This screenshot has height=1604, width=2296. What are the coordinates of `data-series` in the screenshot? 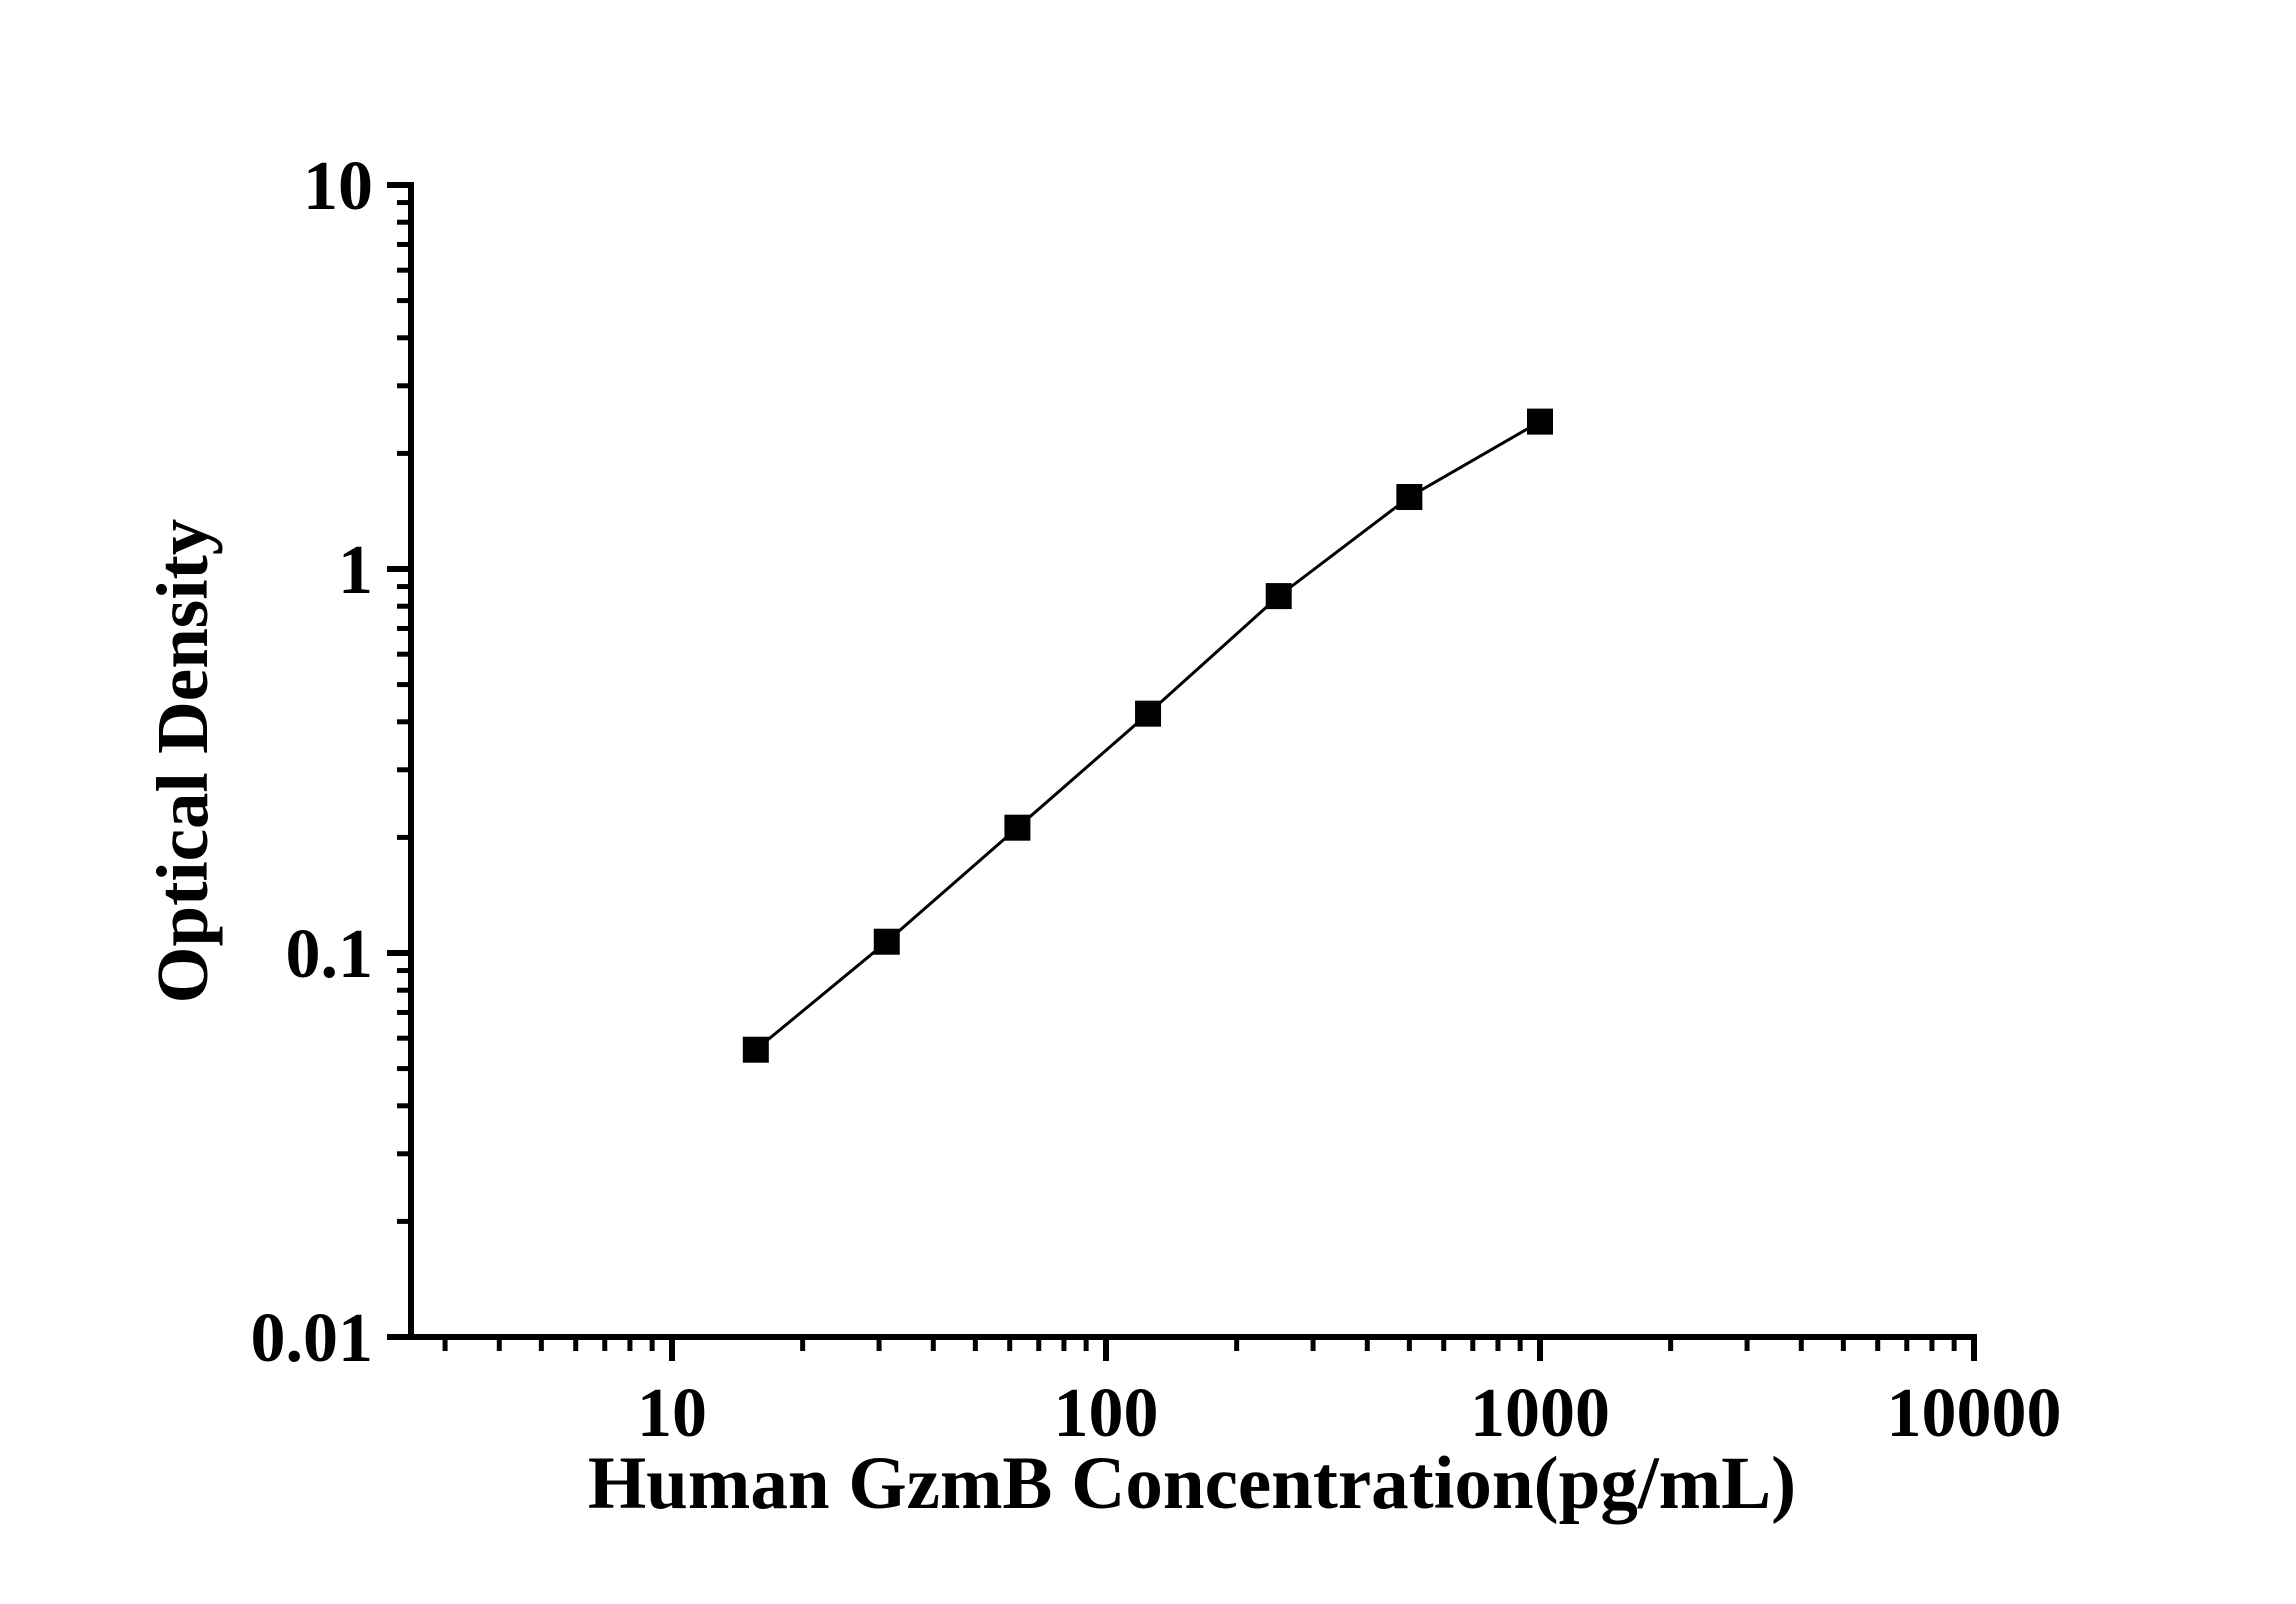 It's located at (1147, 735).